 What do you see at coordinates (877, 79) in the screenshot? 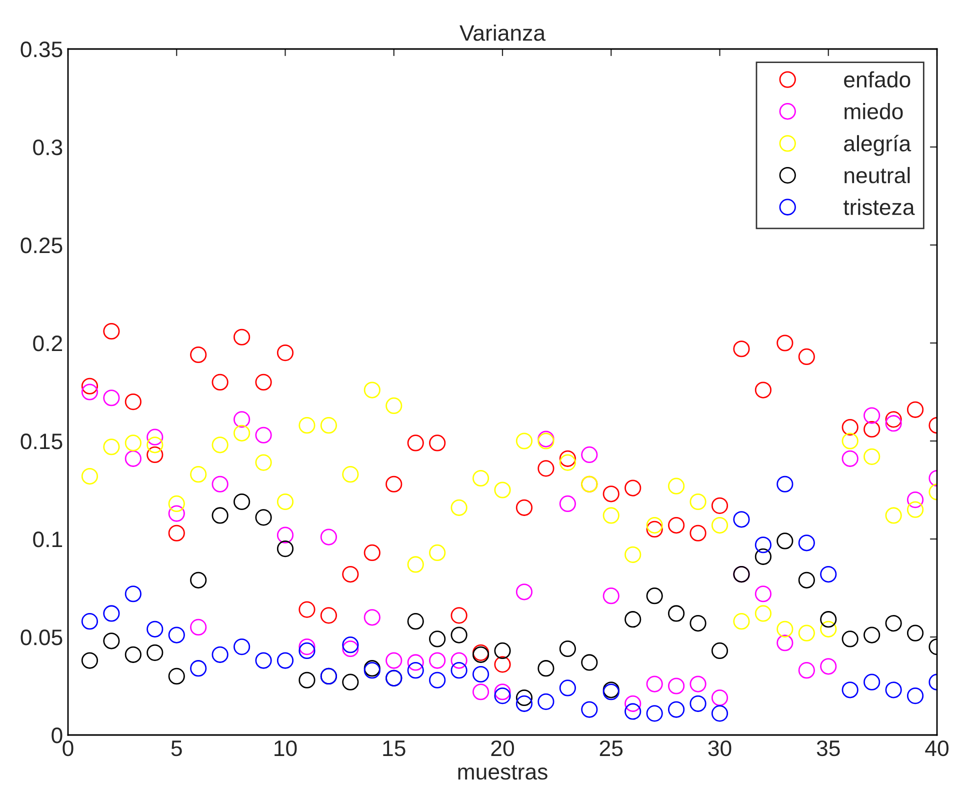
I see `legend-label: enfado` at bounding box center [877, 79].